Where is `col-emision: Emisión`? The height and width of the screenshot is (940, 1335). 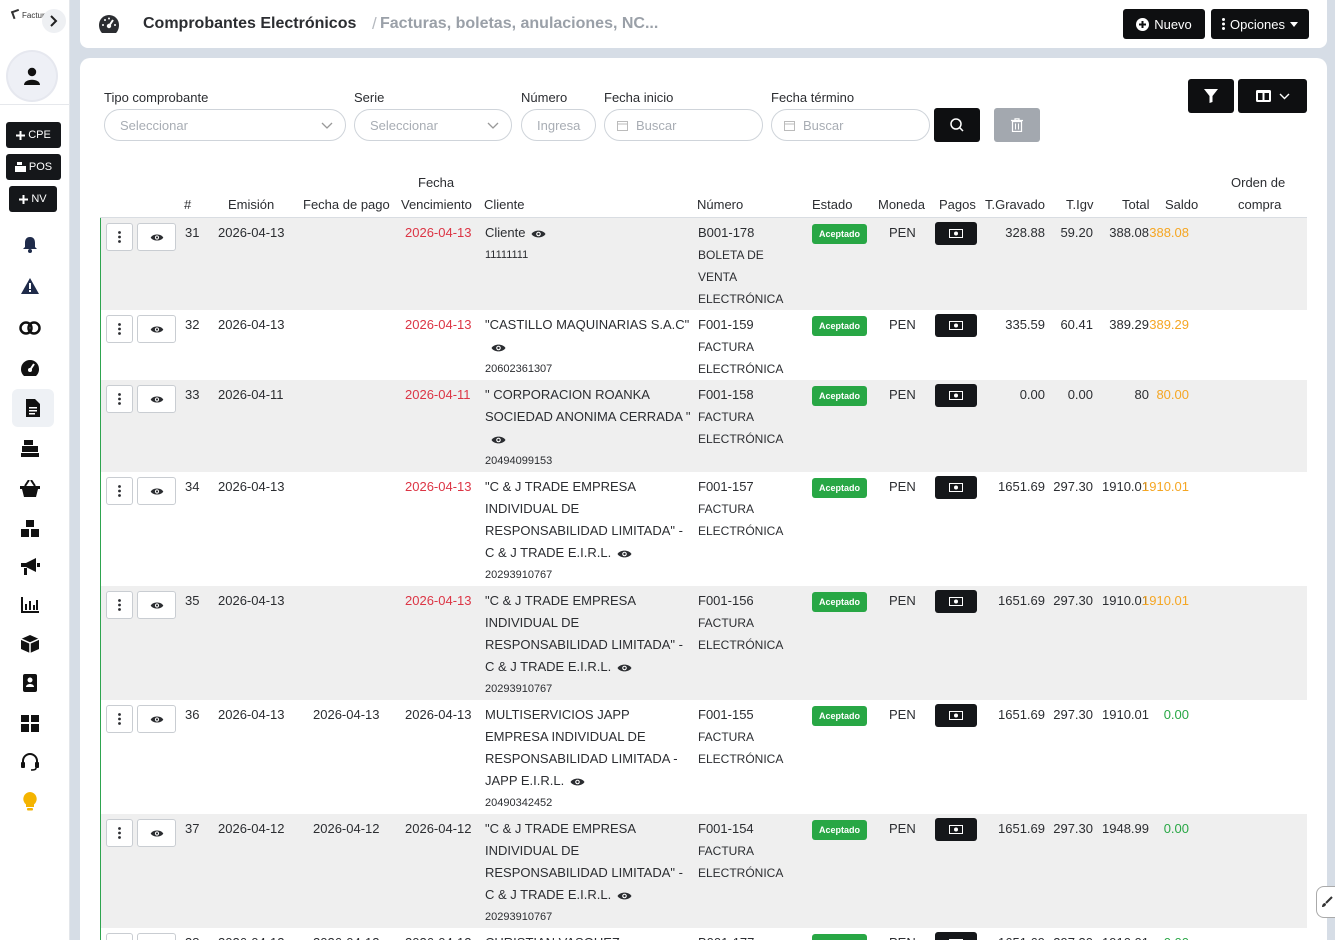
col-emision: Emisión is located at coordinates (251, 204).